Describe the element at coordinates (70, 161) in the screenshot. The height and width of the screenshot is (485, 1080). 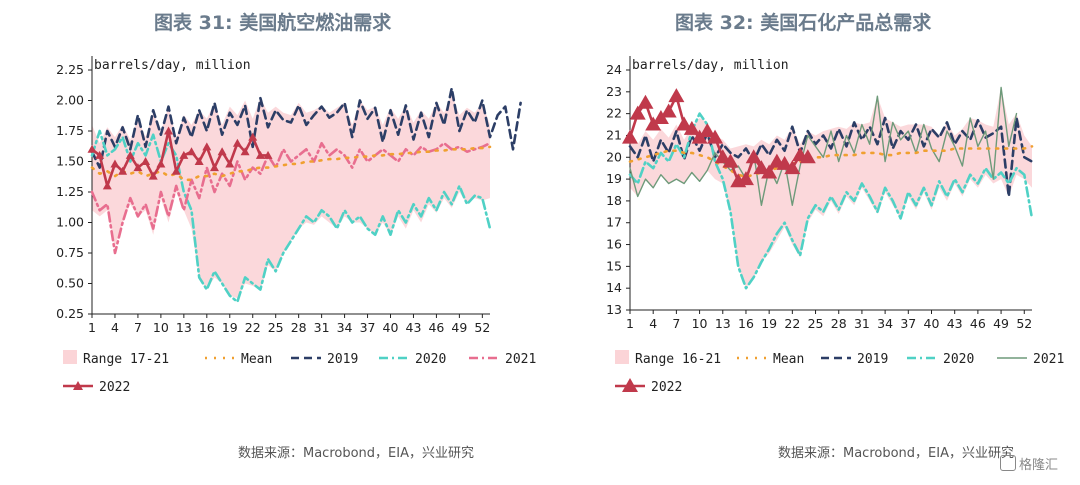
I see `y-tick-label: 1.50` at that location.